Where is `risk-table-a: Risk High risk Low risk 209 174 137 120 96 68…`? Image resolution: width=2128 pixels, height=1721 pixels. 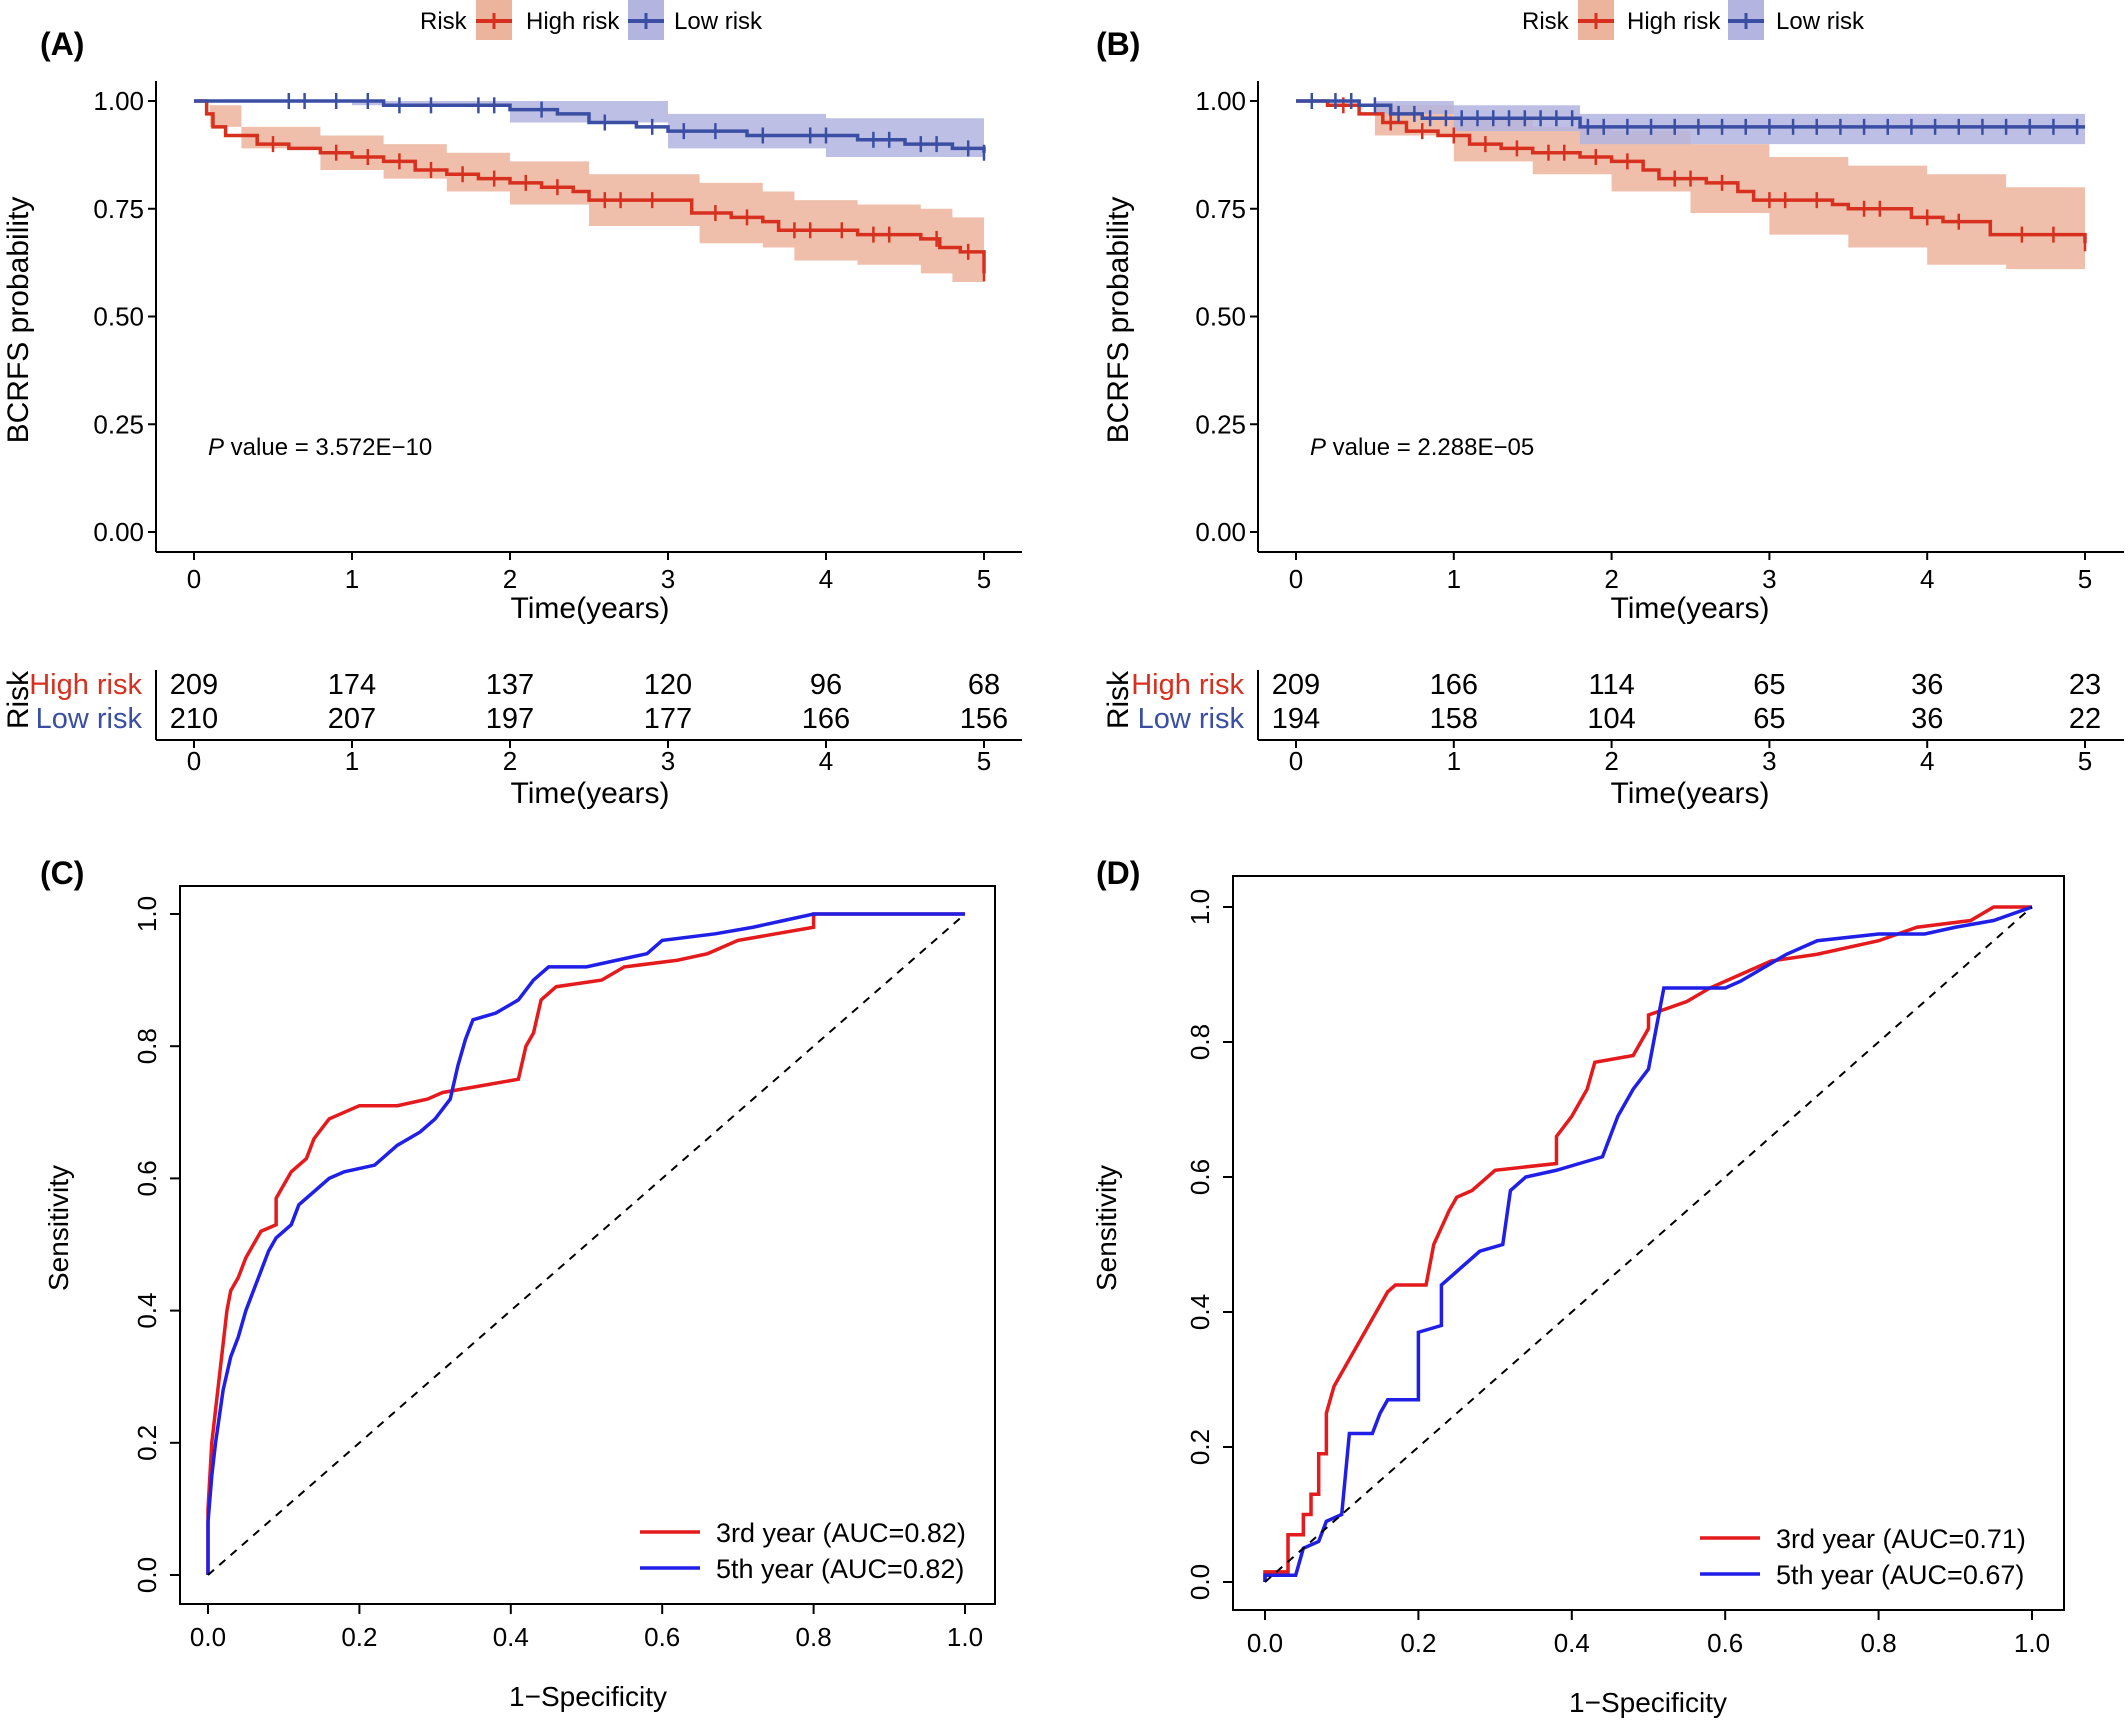
risk-table-a: Risk High risk Low risk 209 174 137 120 96 68… is located at coordinates (512, 739).